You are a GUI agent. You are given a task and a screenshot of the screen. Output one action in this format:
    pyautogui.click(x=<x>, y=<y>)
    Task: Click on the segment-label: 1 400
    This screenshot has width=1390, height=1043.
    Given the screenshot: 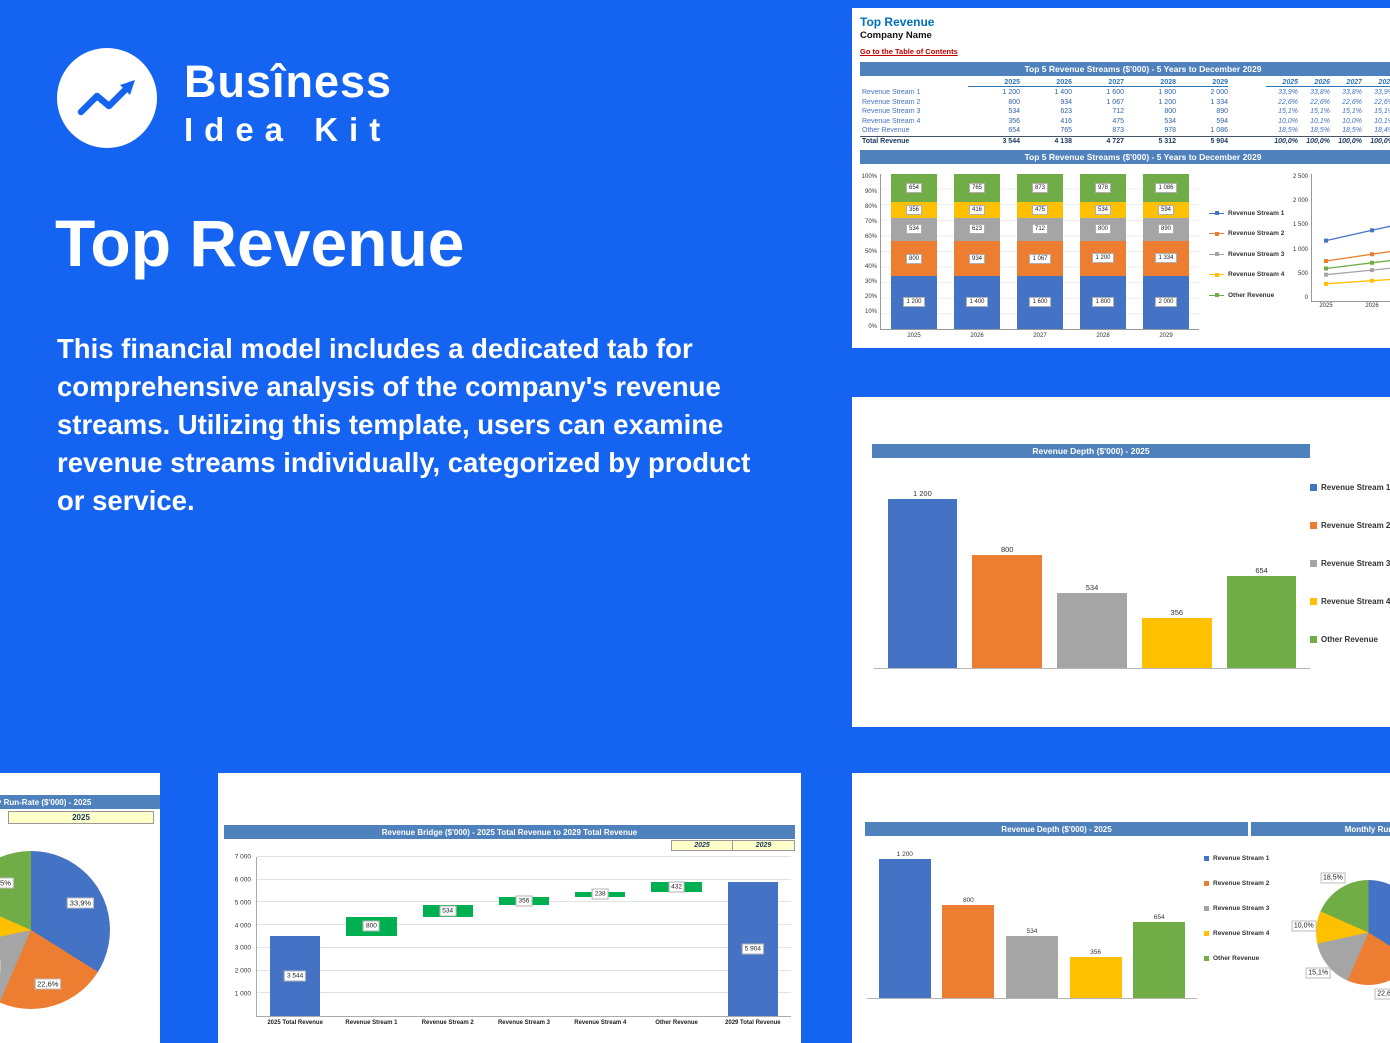 What is the action you would take?
    pyautogui.click(x=977, y=302)
    